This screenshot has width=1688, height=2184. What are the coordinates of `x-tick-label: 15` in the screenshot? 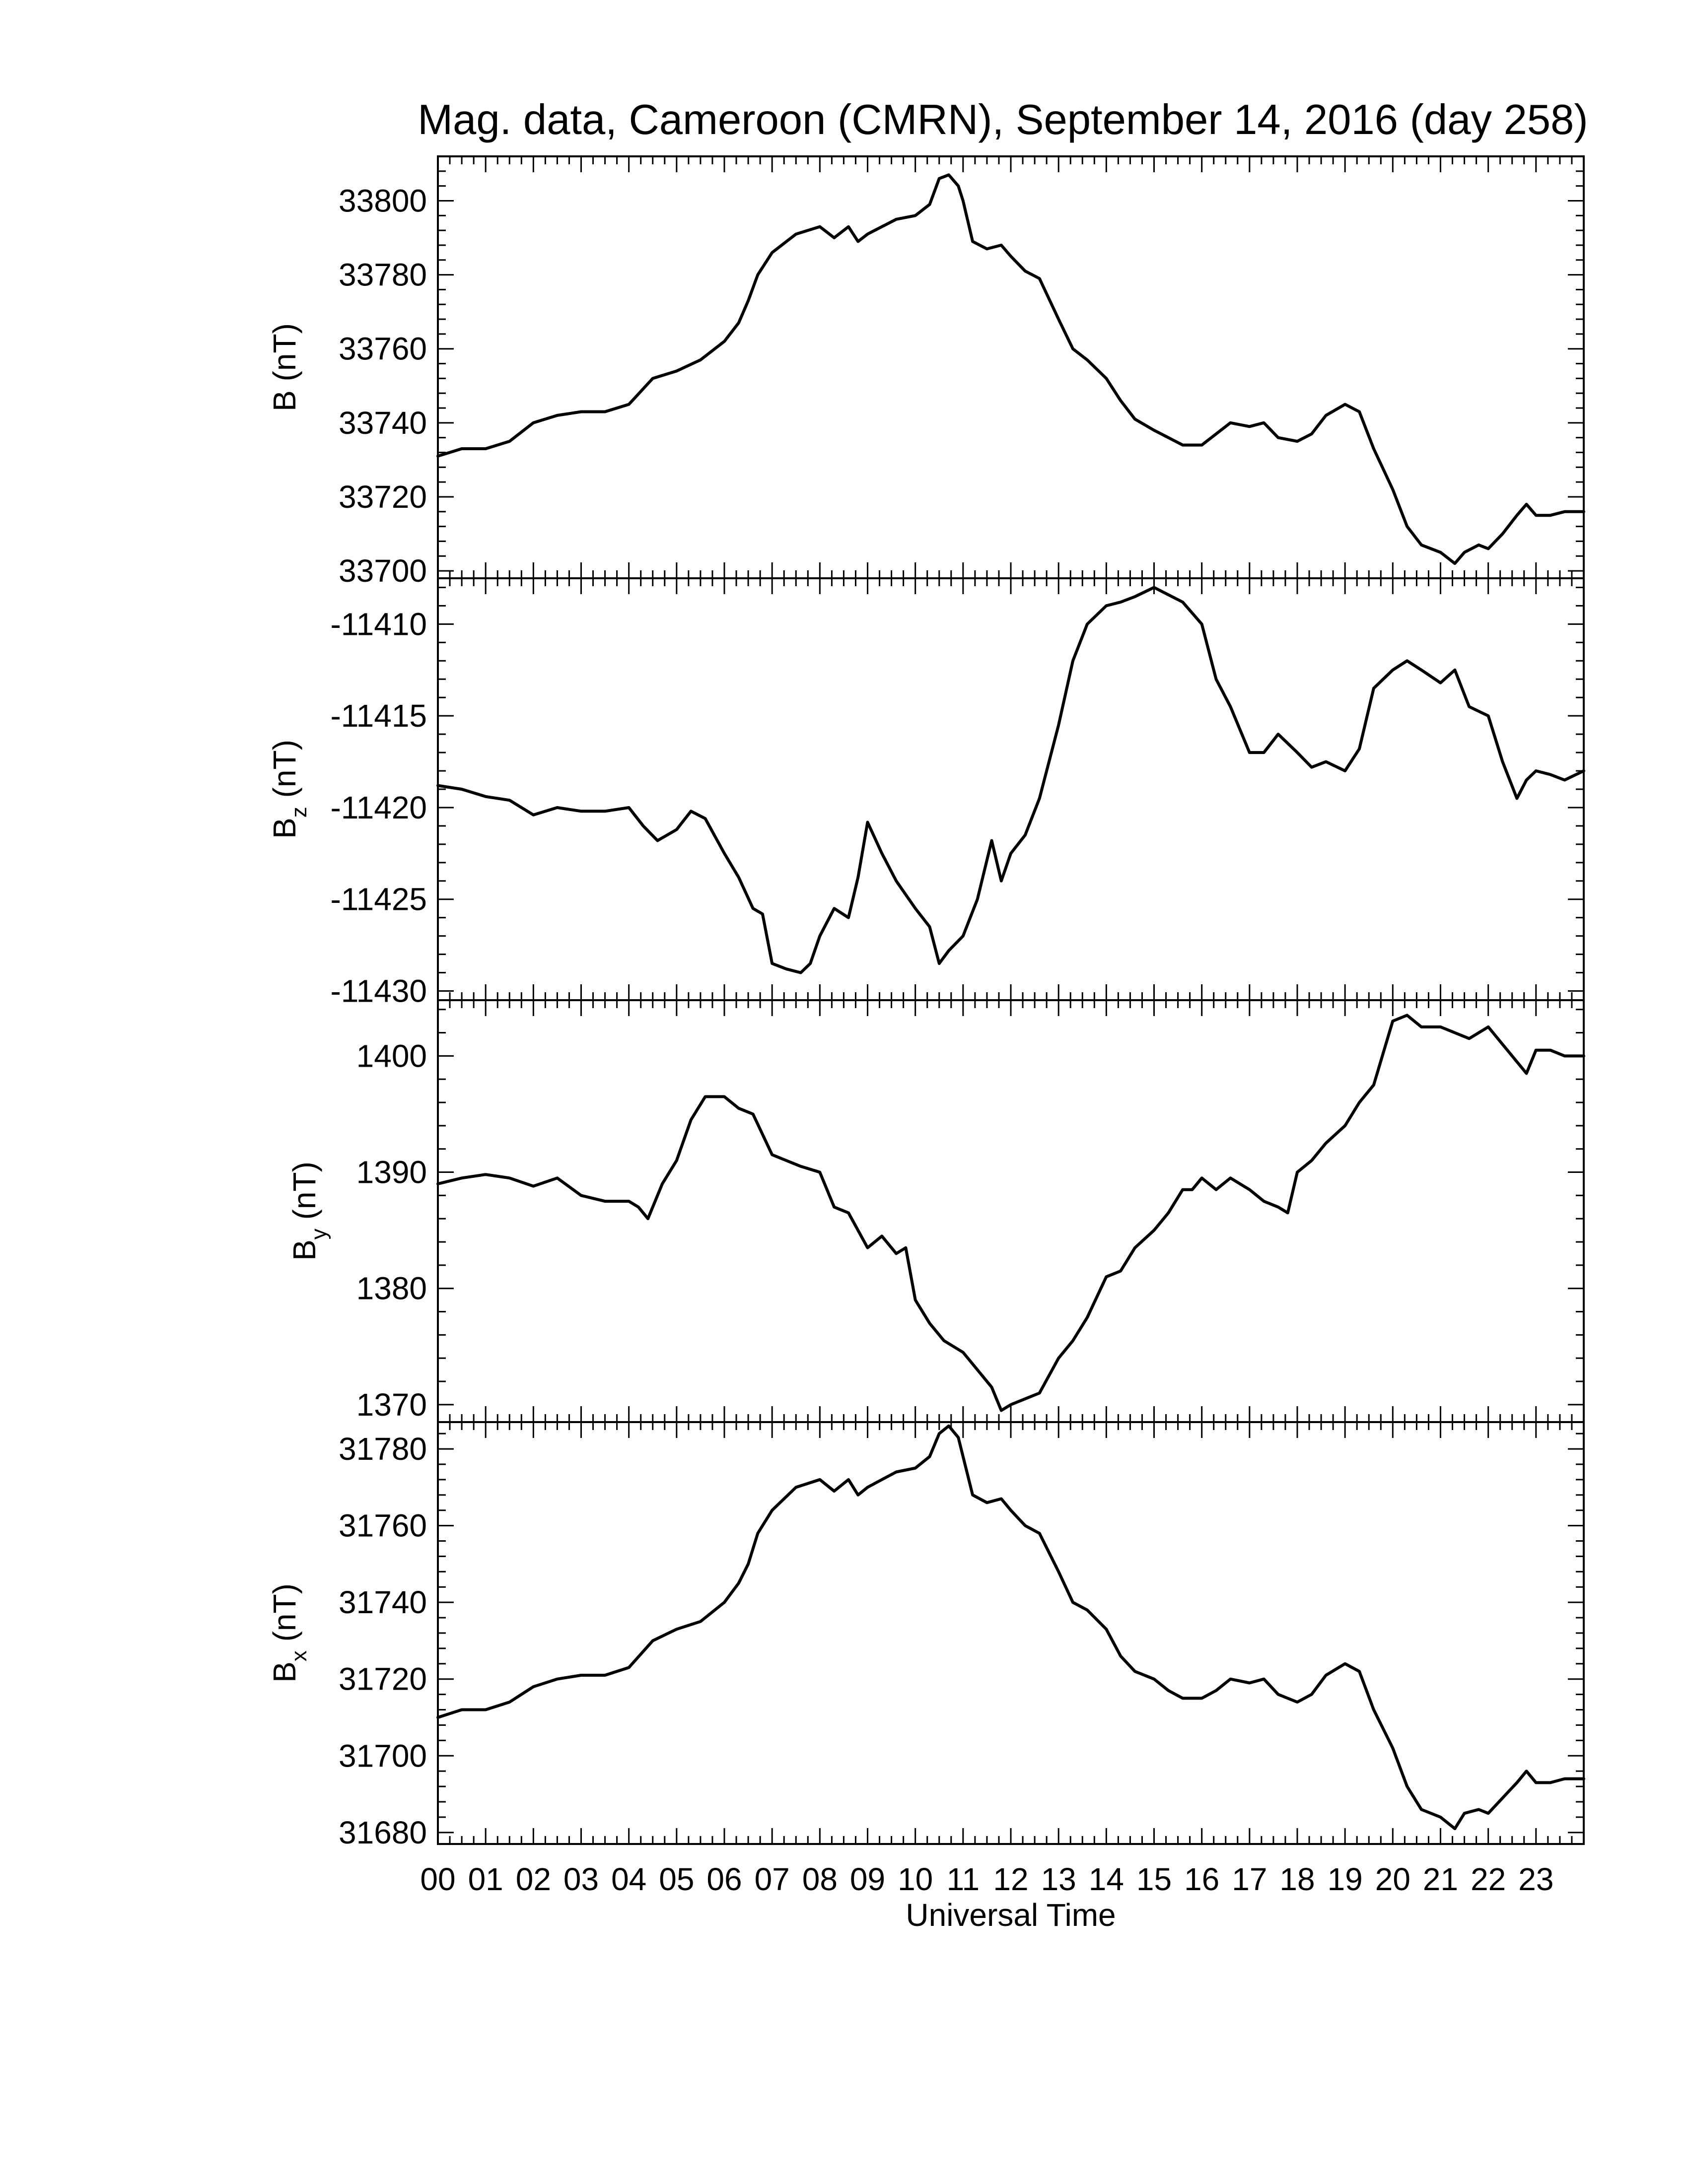 It's located at (1154, 1879).